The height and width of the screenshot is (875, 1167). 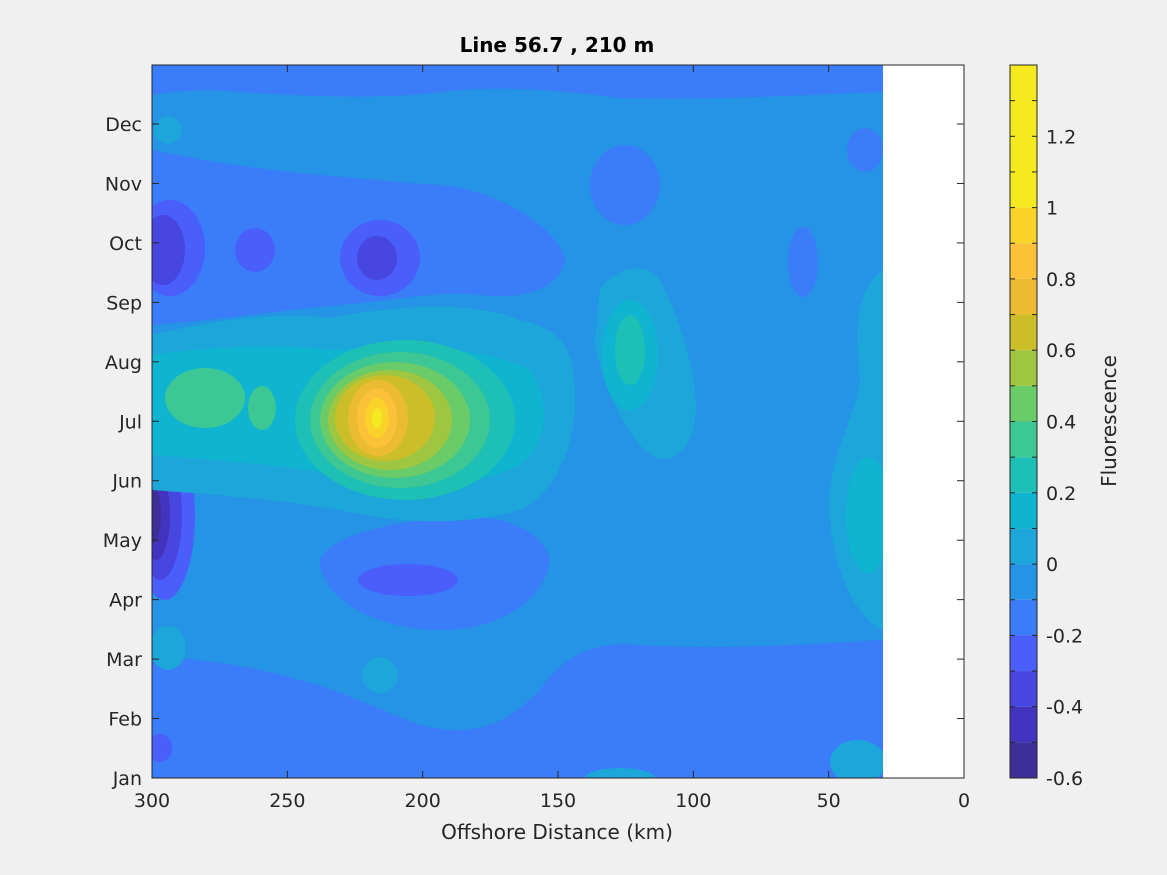 What do you see at coordinates (557, 832) in the screenshot?
I see `x-axis-title: Offshore Distance (km)` at bounding box center [557, 832].